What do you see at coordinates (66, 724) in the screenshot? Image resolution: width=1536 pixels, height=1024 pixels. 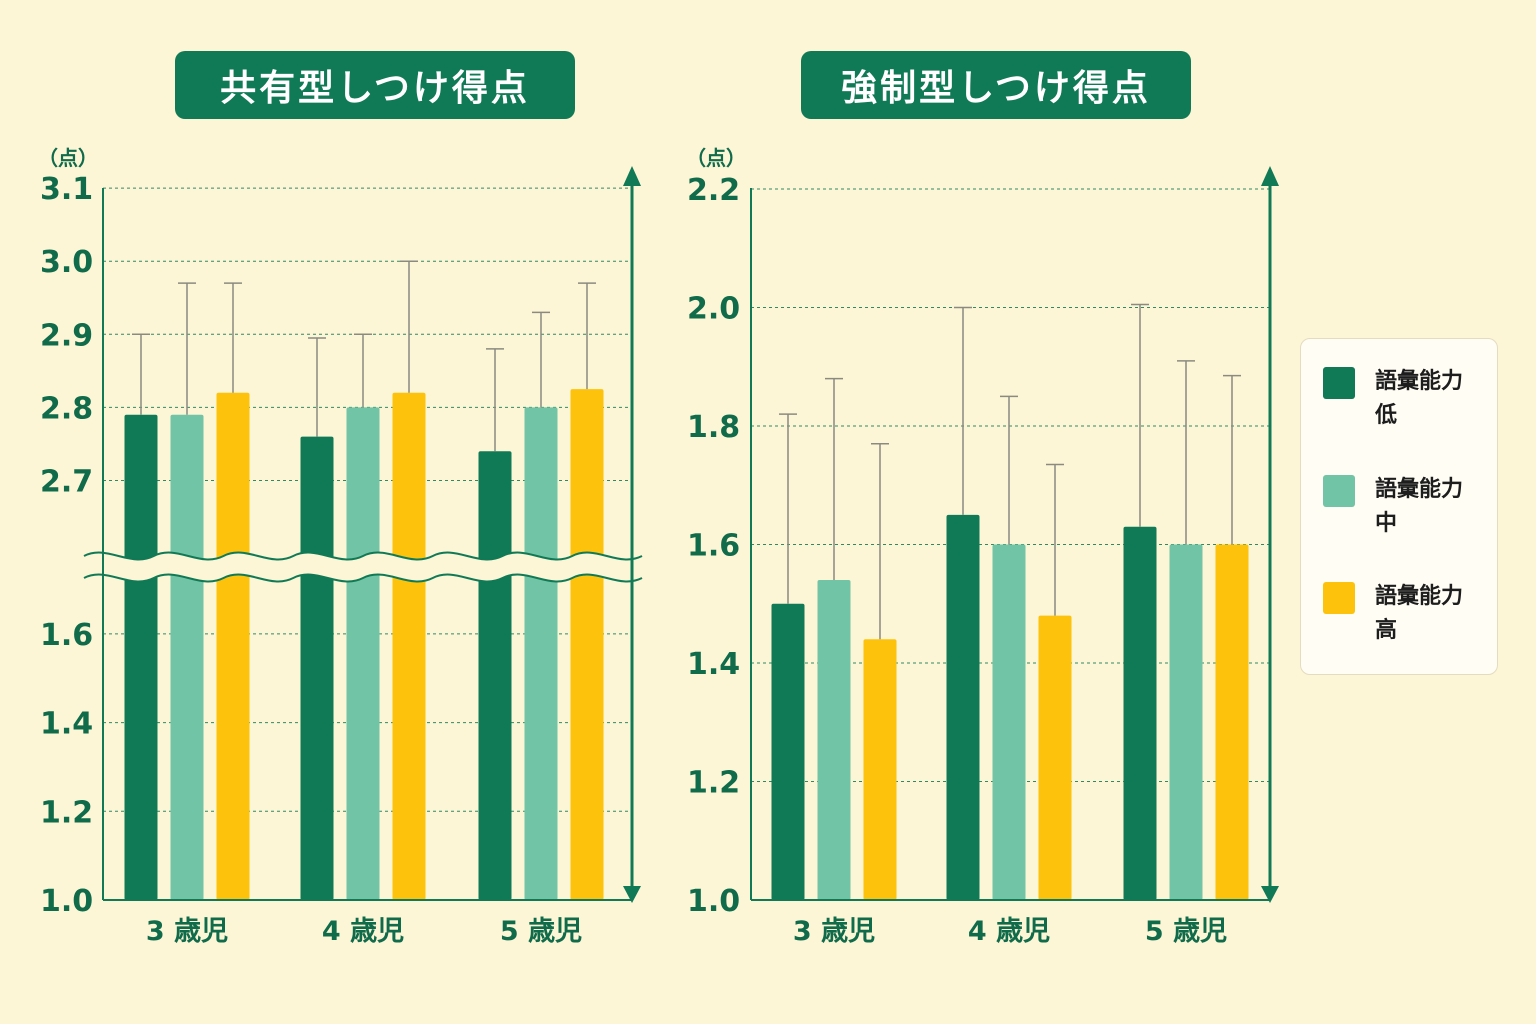 I see `left-y-tick-label: 1.4` at bounding box center [66, 724].